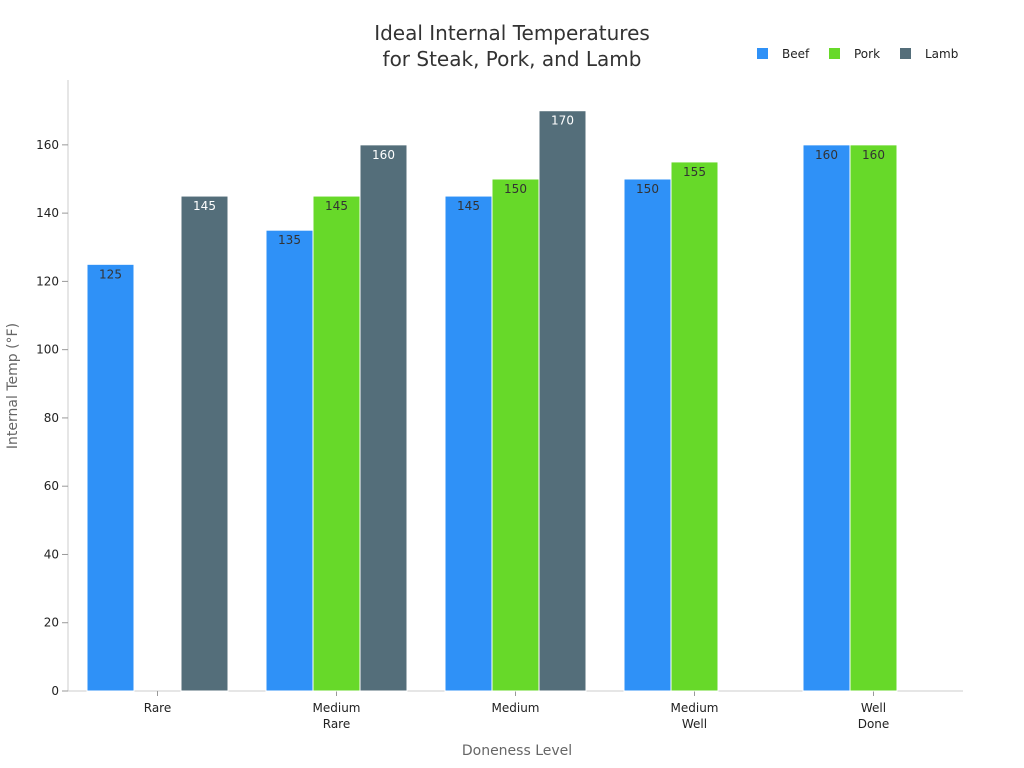  I want to click on legend-swatch-pork, so click(834, 53).